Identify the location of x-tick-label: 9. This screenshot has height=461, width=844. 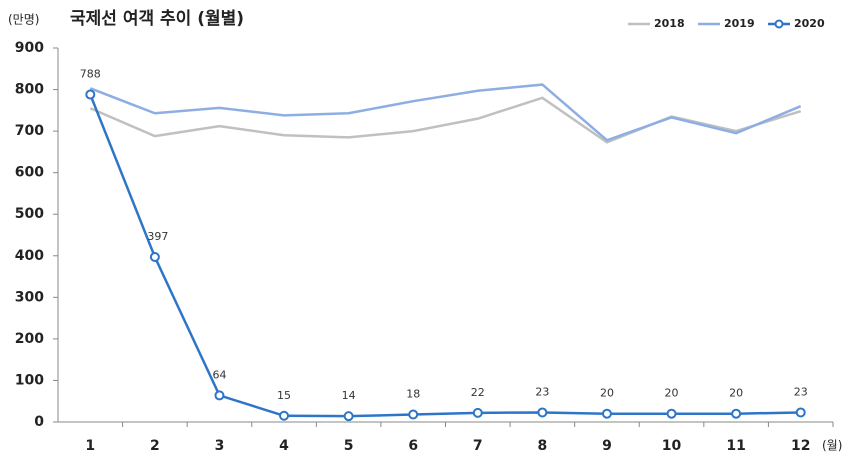
(607, 446).